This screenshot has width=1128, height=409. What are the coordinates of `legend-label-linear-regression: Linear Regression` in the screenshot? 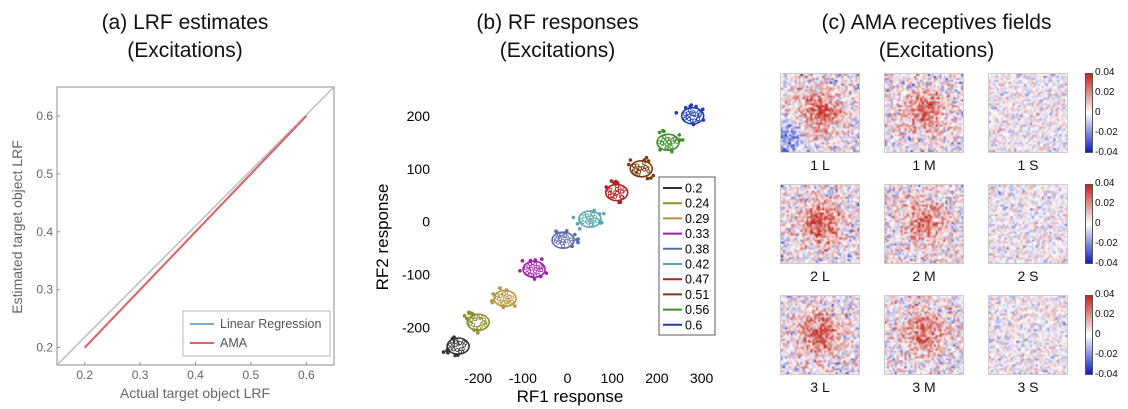 It's located at (270, 324).